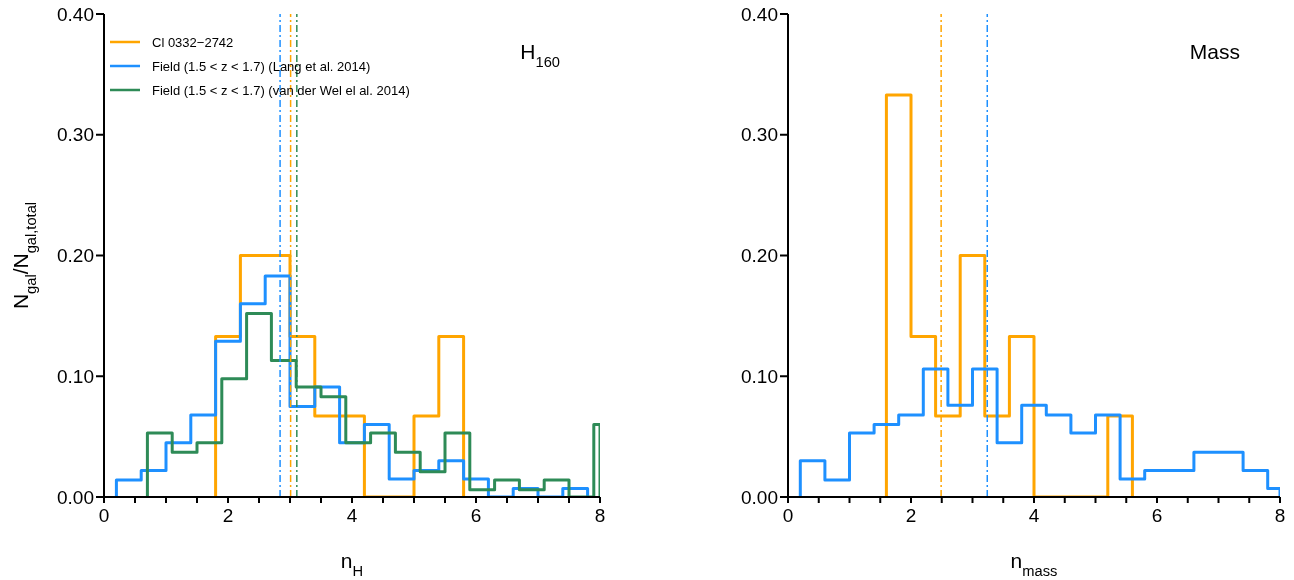 Image resolution: width=1294 pixels, height=580 pixels. Describe the element at coordinates (1034, 564) in the screenshot. I see `x-axis-title: n$_{mass}$` at that location.